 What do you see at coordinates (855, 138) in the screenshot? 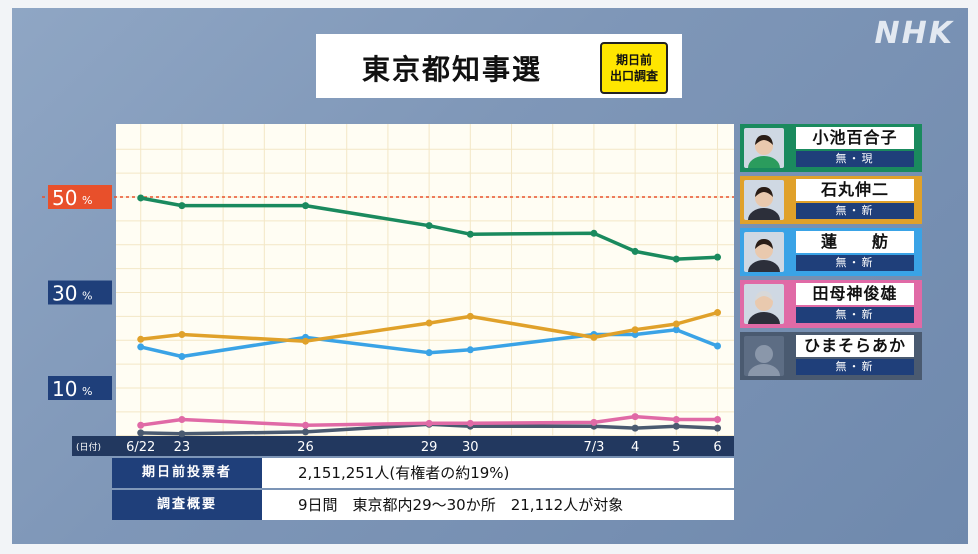
I see `candidate-name: 小池百合子` at bounding box center [855, 138].